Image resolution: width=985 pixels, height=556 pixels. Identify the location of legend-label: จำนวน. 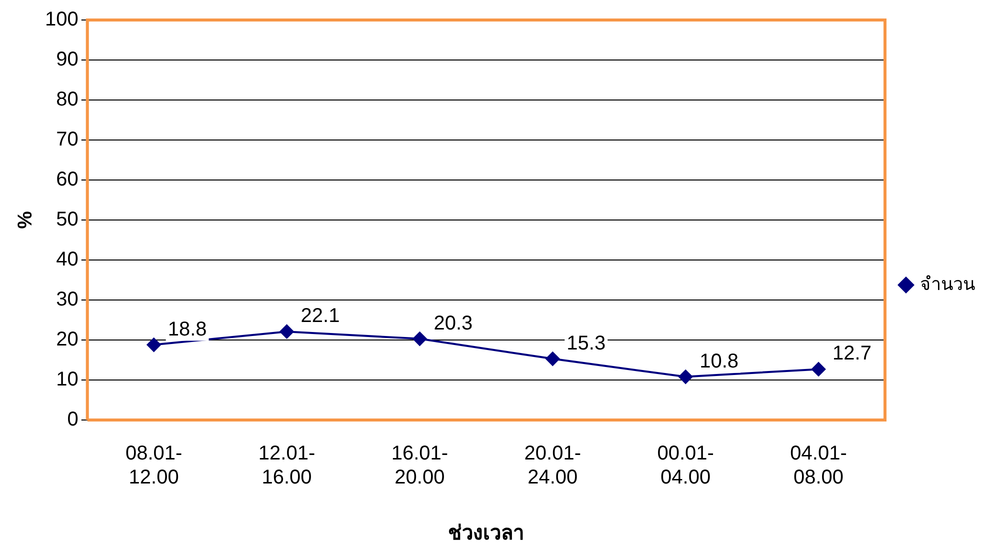
(947, 284).